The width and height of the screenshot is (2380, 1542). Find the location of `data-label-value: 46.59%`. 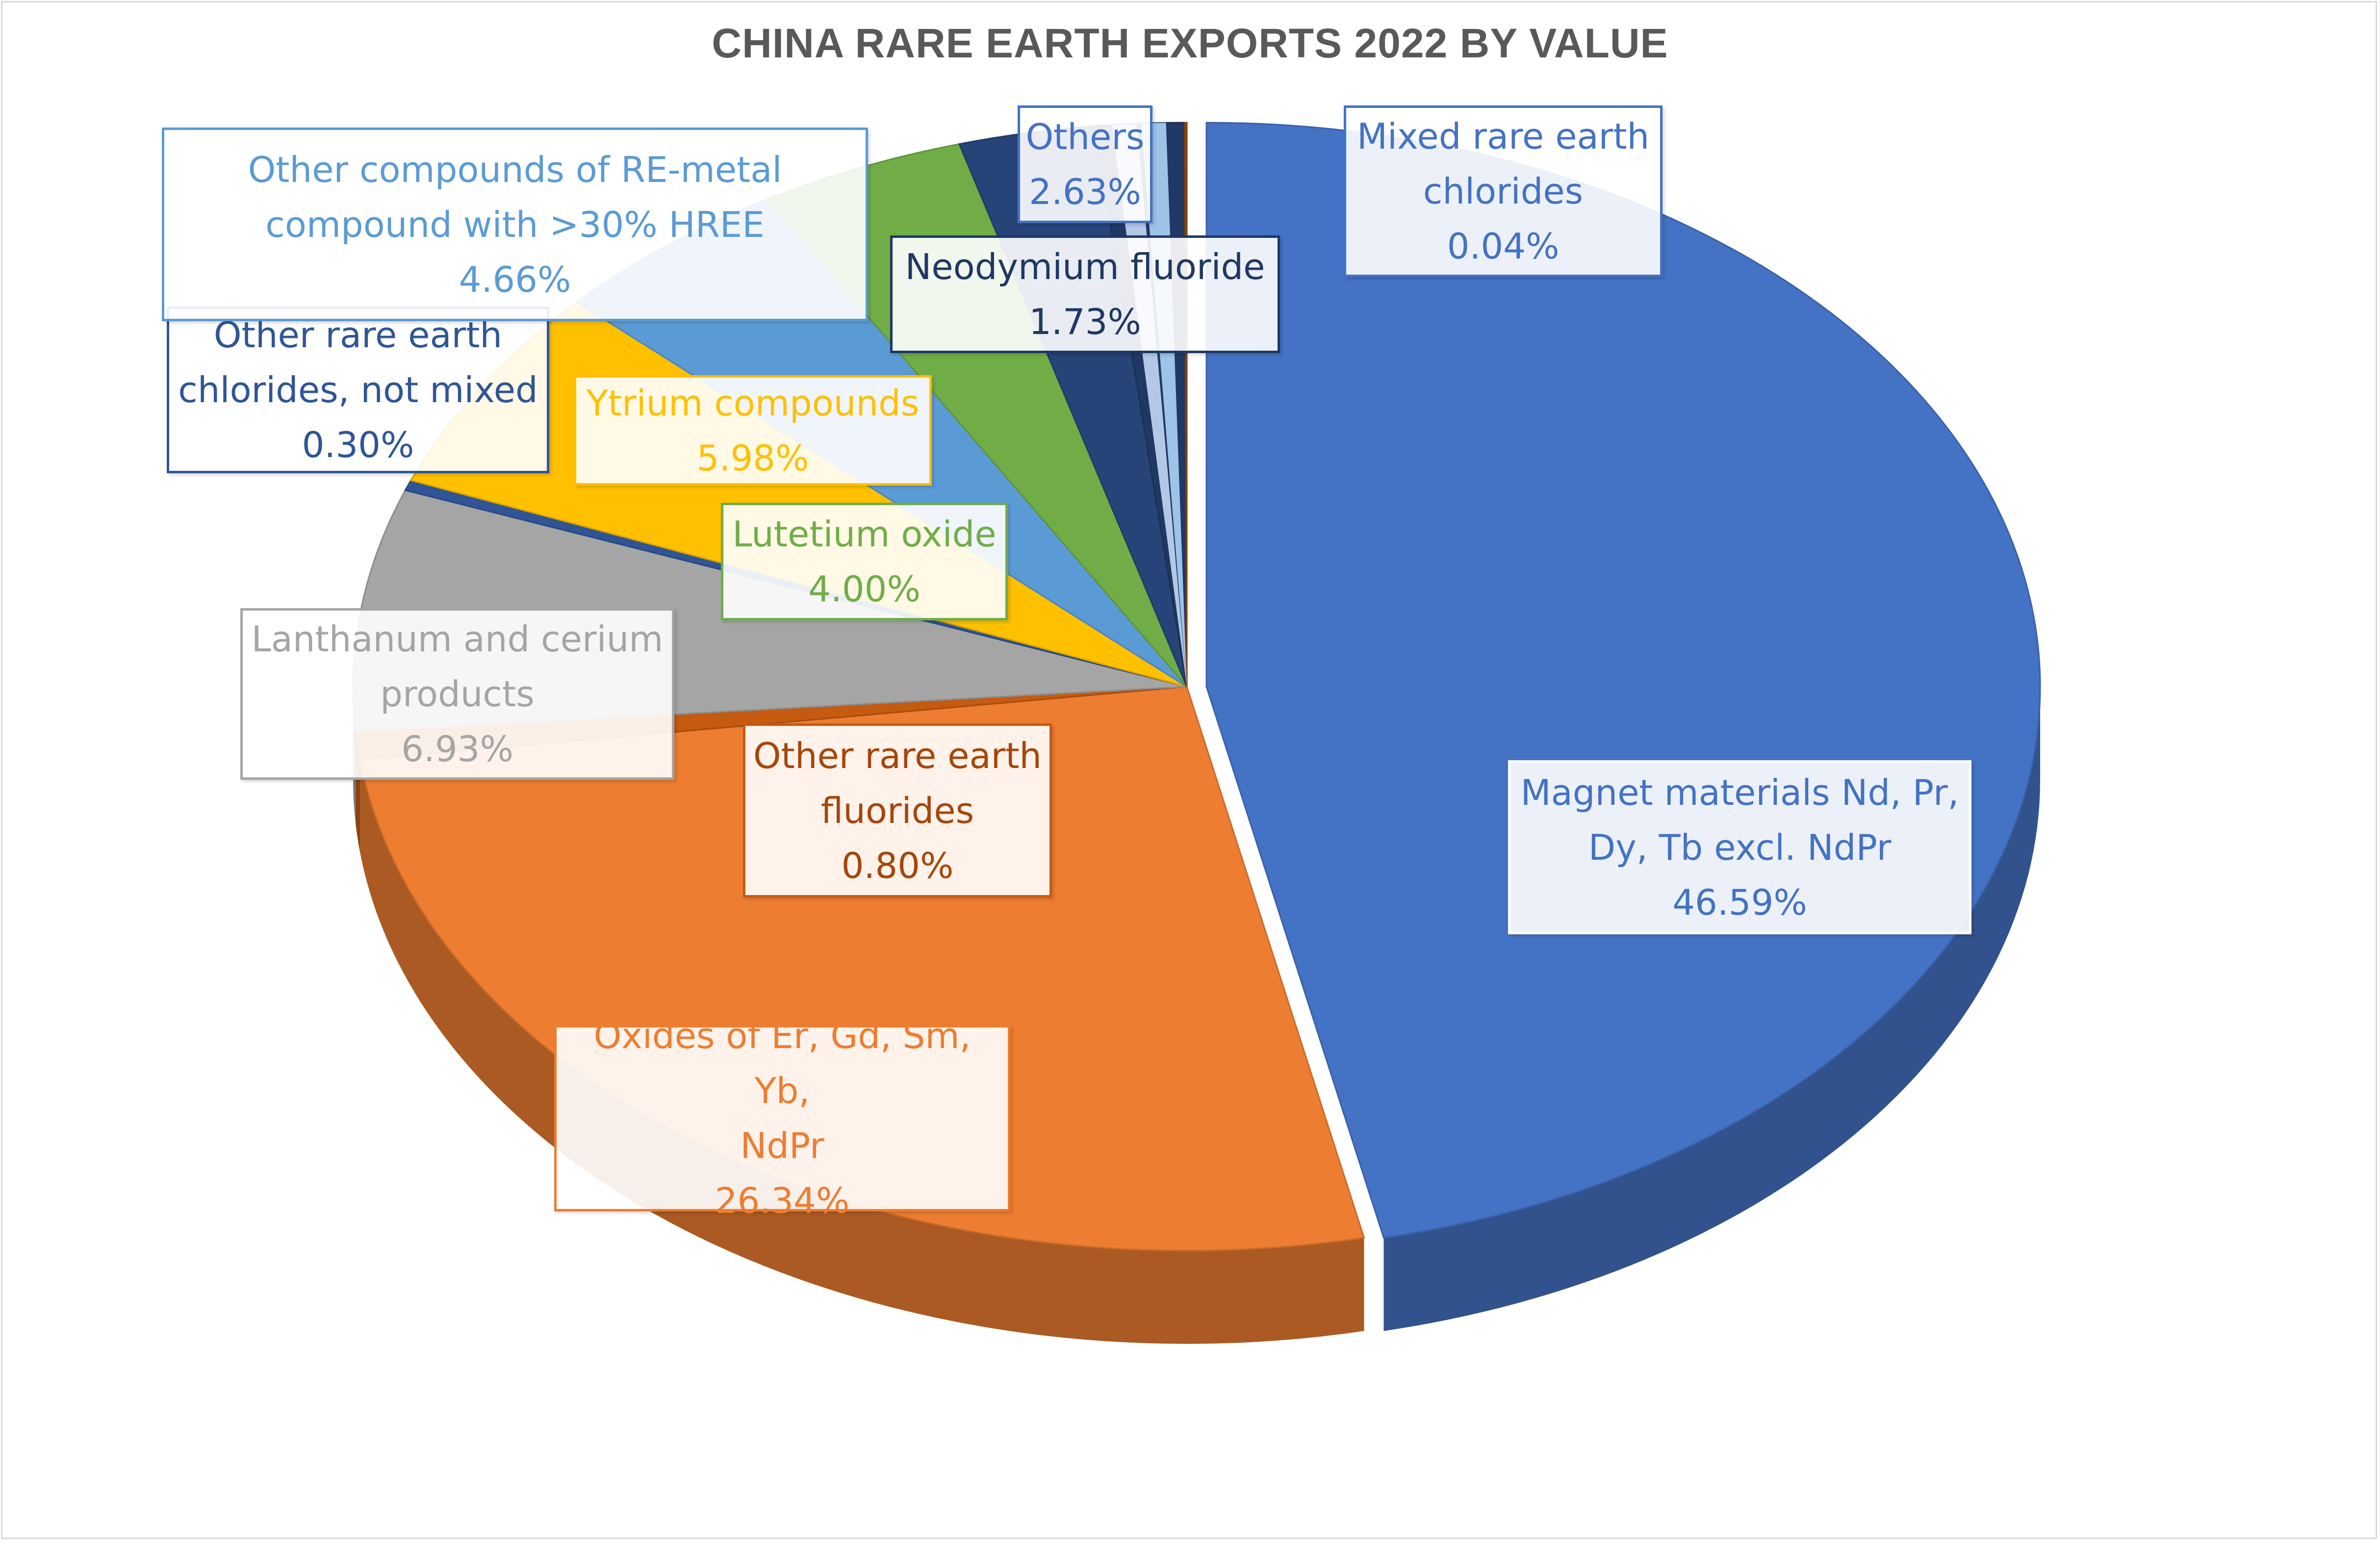

data-label-value: 46.59% is located at coordinates (1739, 902).